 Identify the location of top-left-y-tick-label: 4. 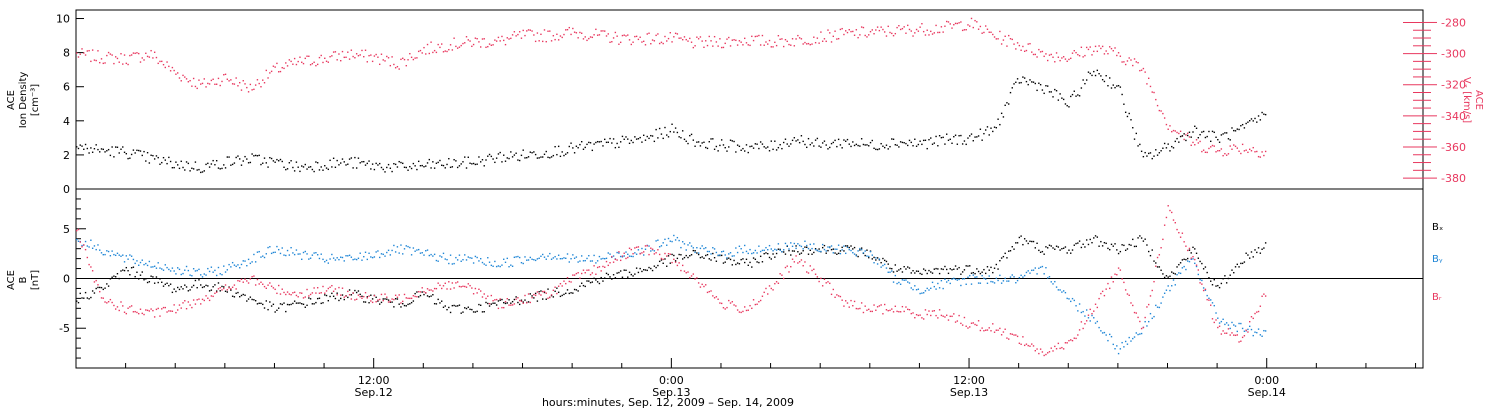
(66, 121).